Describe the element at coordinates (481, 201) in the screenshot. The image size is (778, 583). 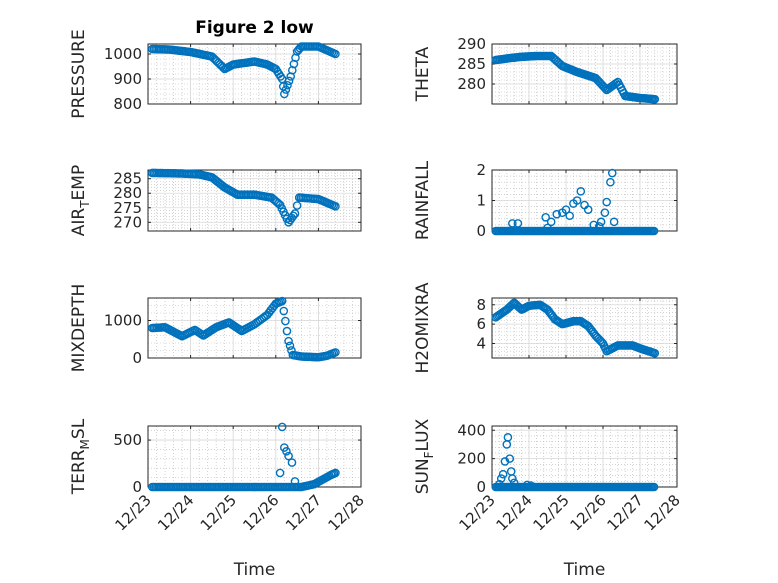
I see `y-tick-label: 1` at that location.